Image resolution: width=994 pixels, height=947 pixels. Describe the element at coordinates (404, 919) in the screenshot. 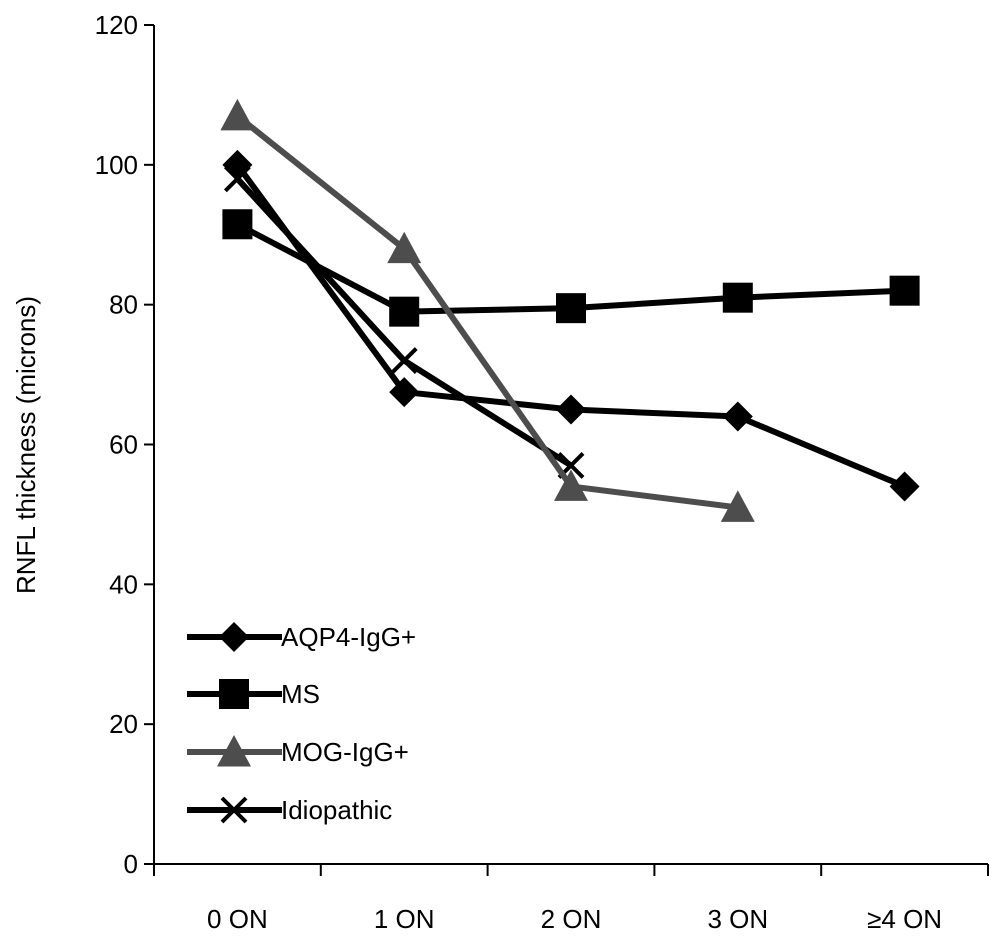

I see `x-tick-label: 1 ON` at that location.